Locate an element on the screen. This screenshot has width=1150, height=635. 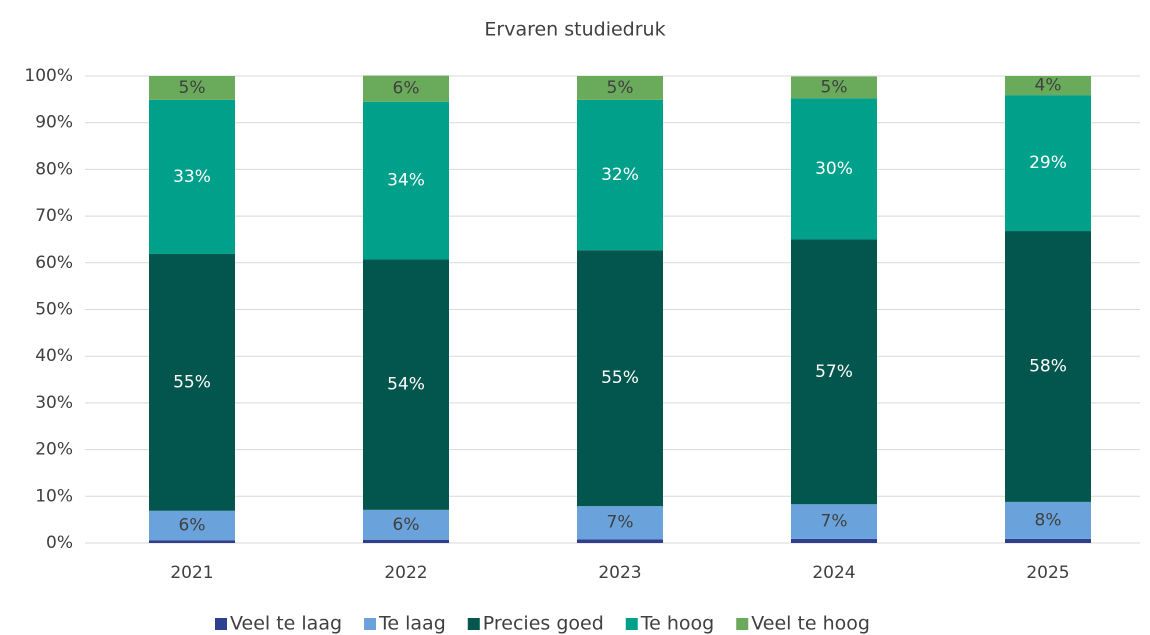
data-label: 29% is located at coordinates (1048, 163).